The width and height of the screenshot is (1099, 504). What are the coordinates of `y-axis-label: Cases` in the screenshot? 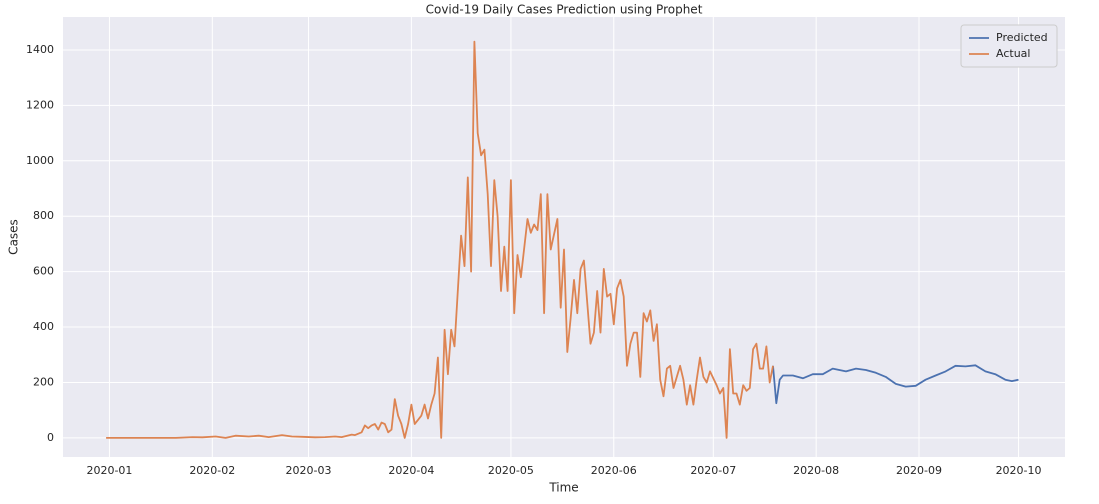 It's located at (14, 237).